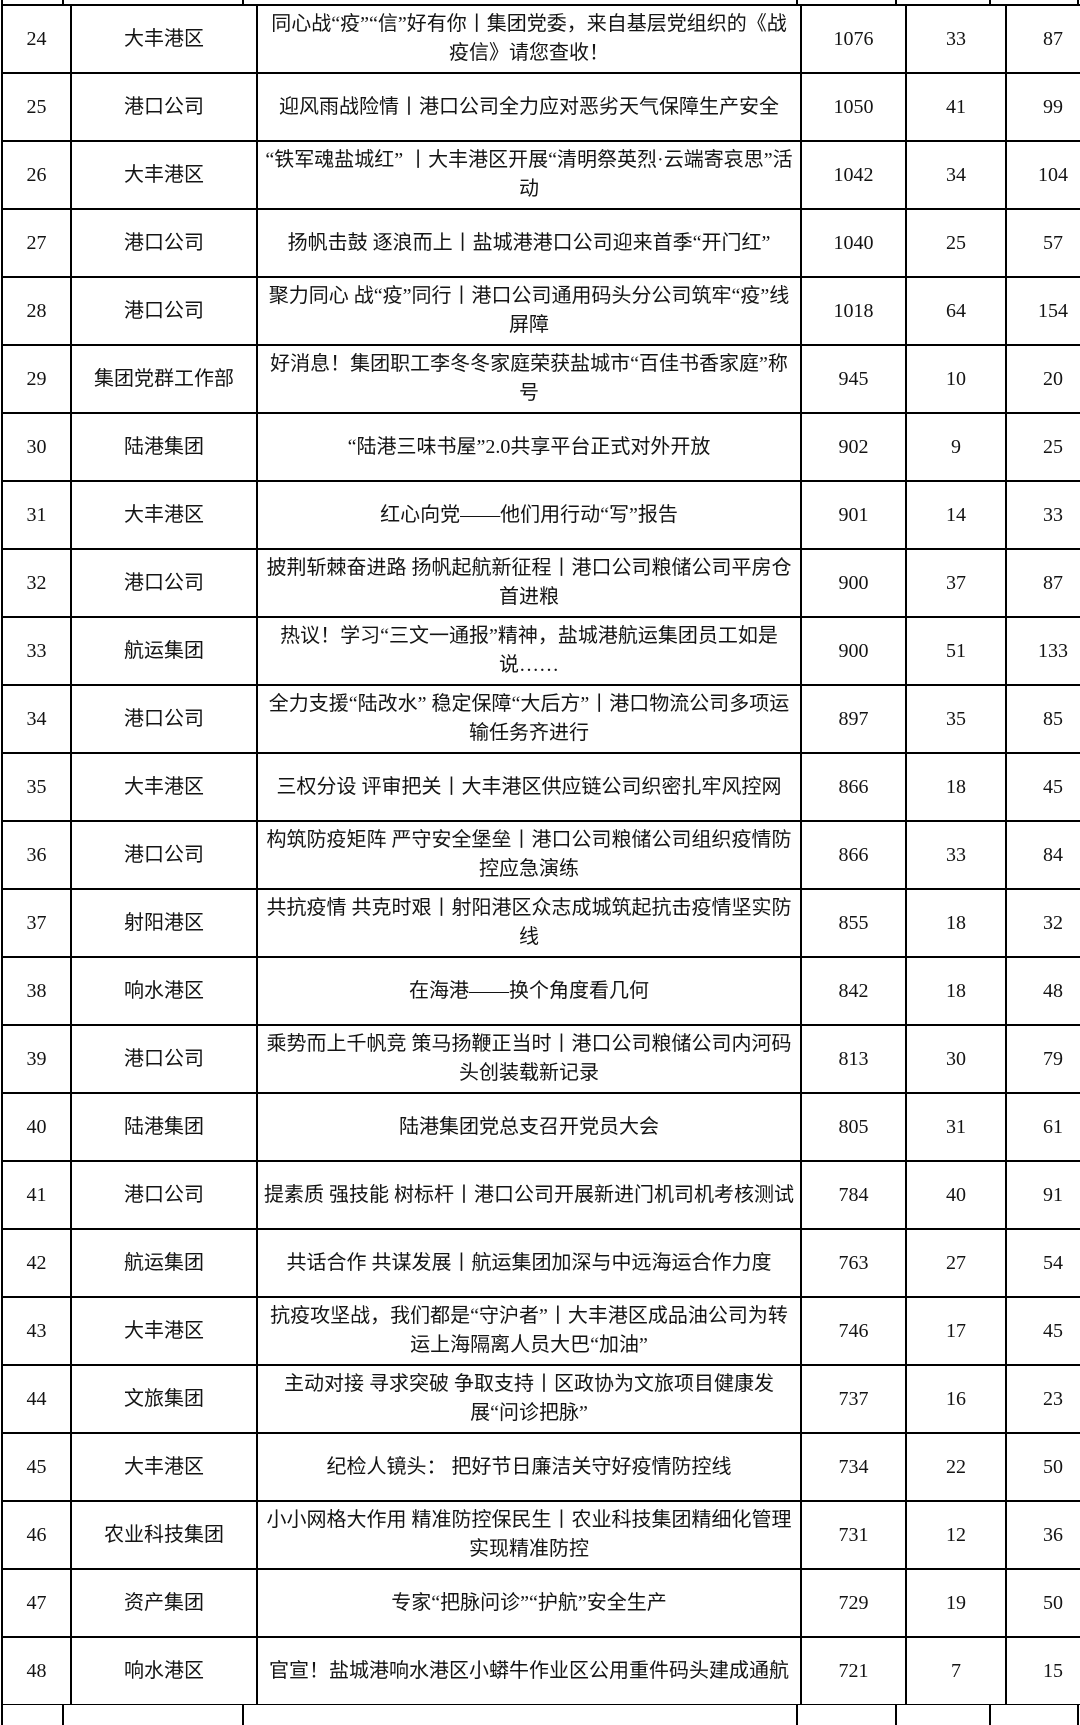 The image size is (1080, 1725). Describe the element at coordinates (529, 1195) in the screenshot. I see `cell-title: 提素质 强技能 树标杆丨港口公司开展新进门机司机考核测试` at that location.